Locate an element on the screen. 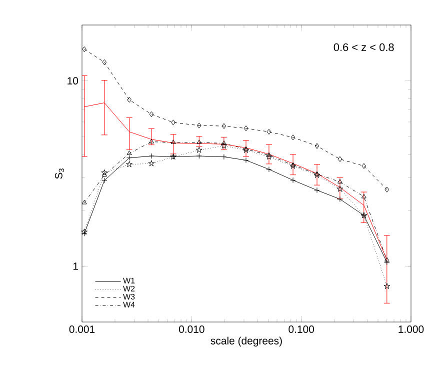  x-tick-label: 0.010 is located at coordinates (191, 329).